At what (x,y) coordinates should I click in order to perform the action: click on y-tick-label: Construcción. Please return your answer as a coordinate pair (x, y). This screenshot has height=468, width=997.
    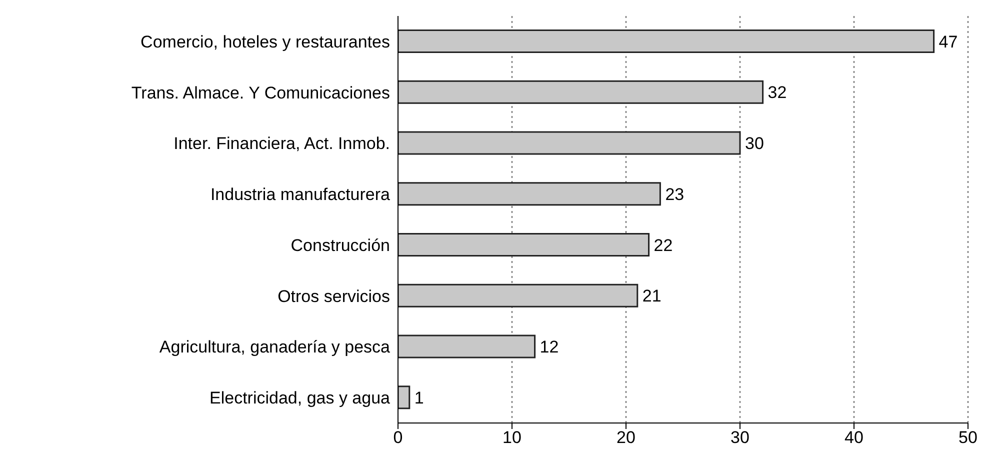
    Looking at the image, I should click on (340, 245).